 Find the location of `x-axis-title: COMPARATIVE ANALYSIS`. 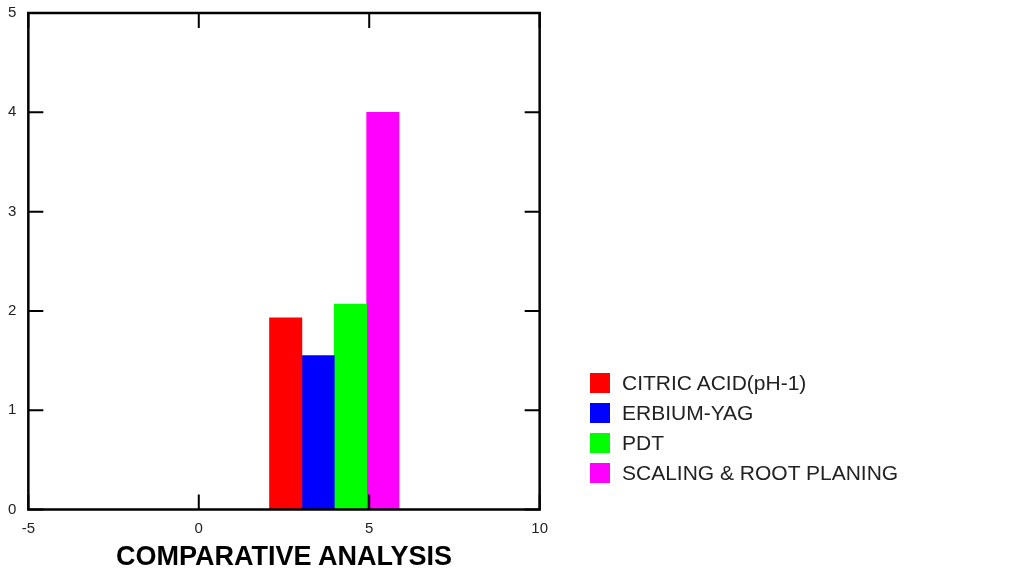

x-axis-title: COMPARATIVE ANALYSIS is located at coordinates (284, 556).